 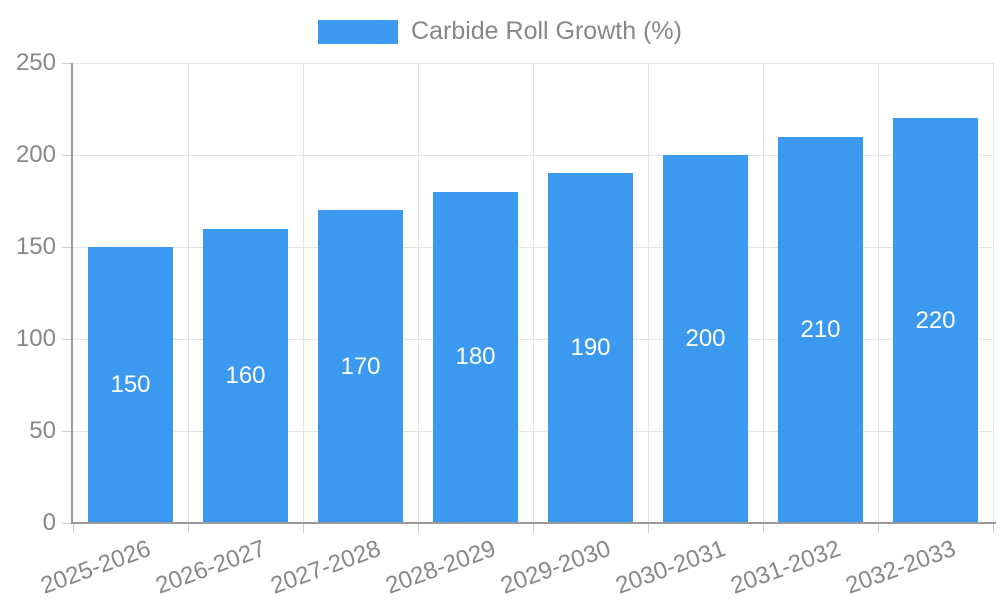 I want to click on bar-value-label: 220, so click(x=935, y=320).